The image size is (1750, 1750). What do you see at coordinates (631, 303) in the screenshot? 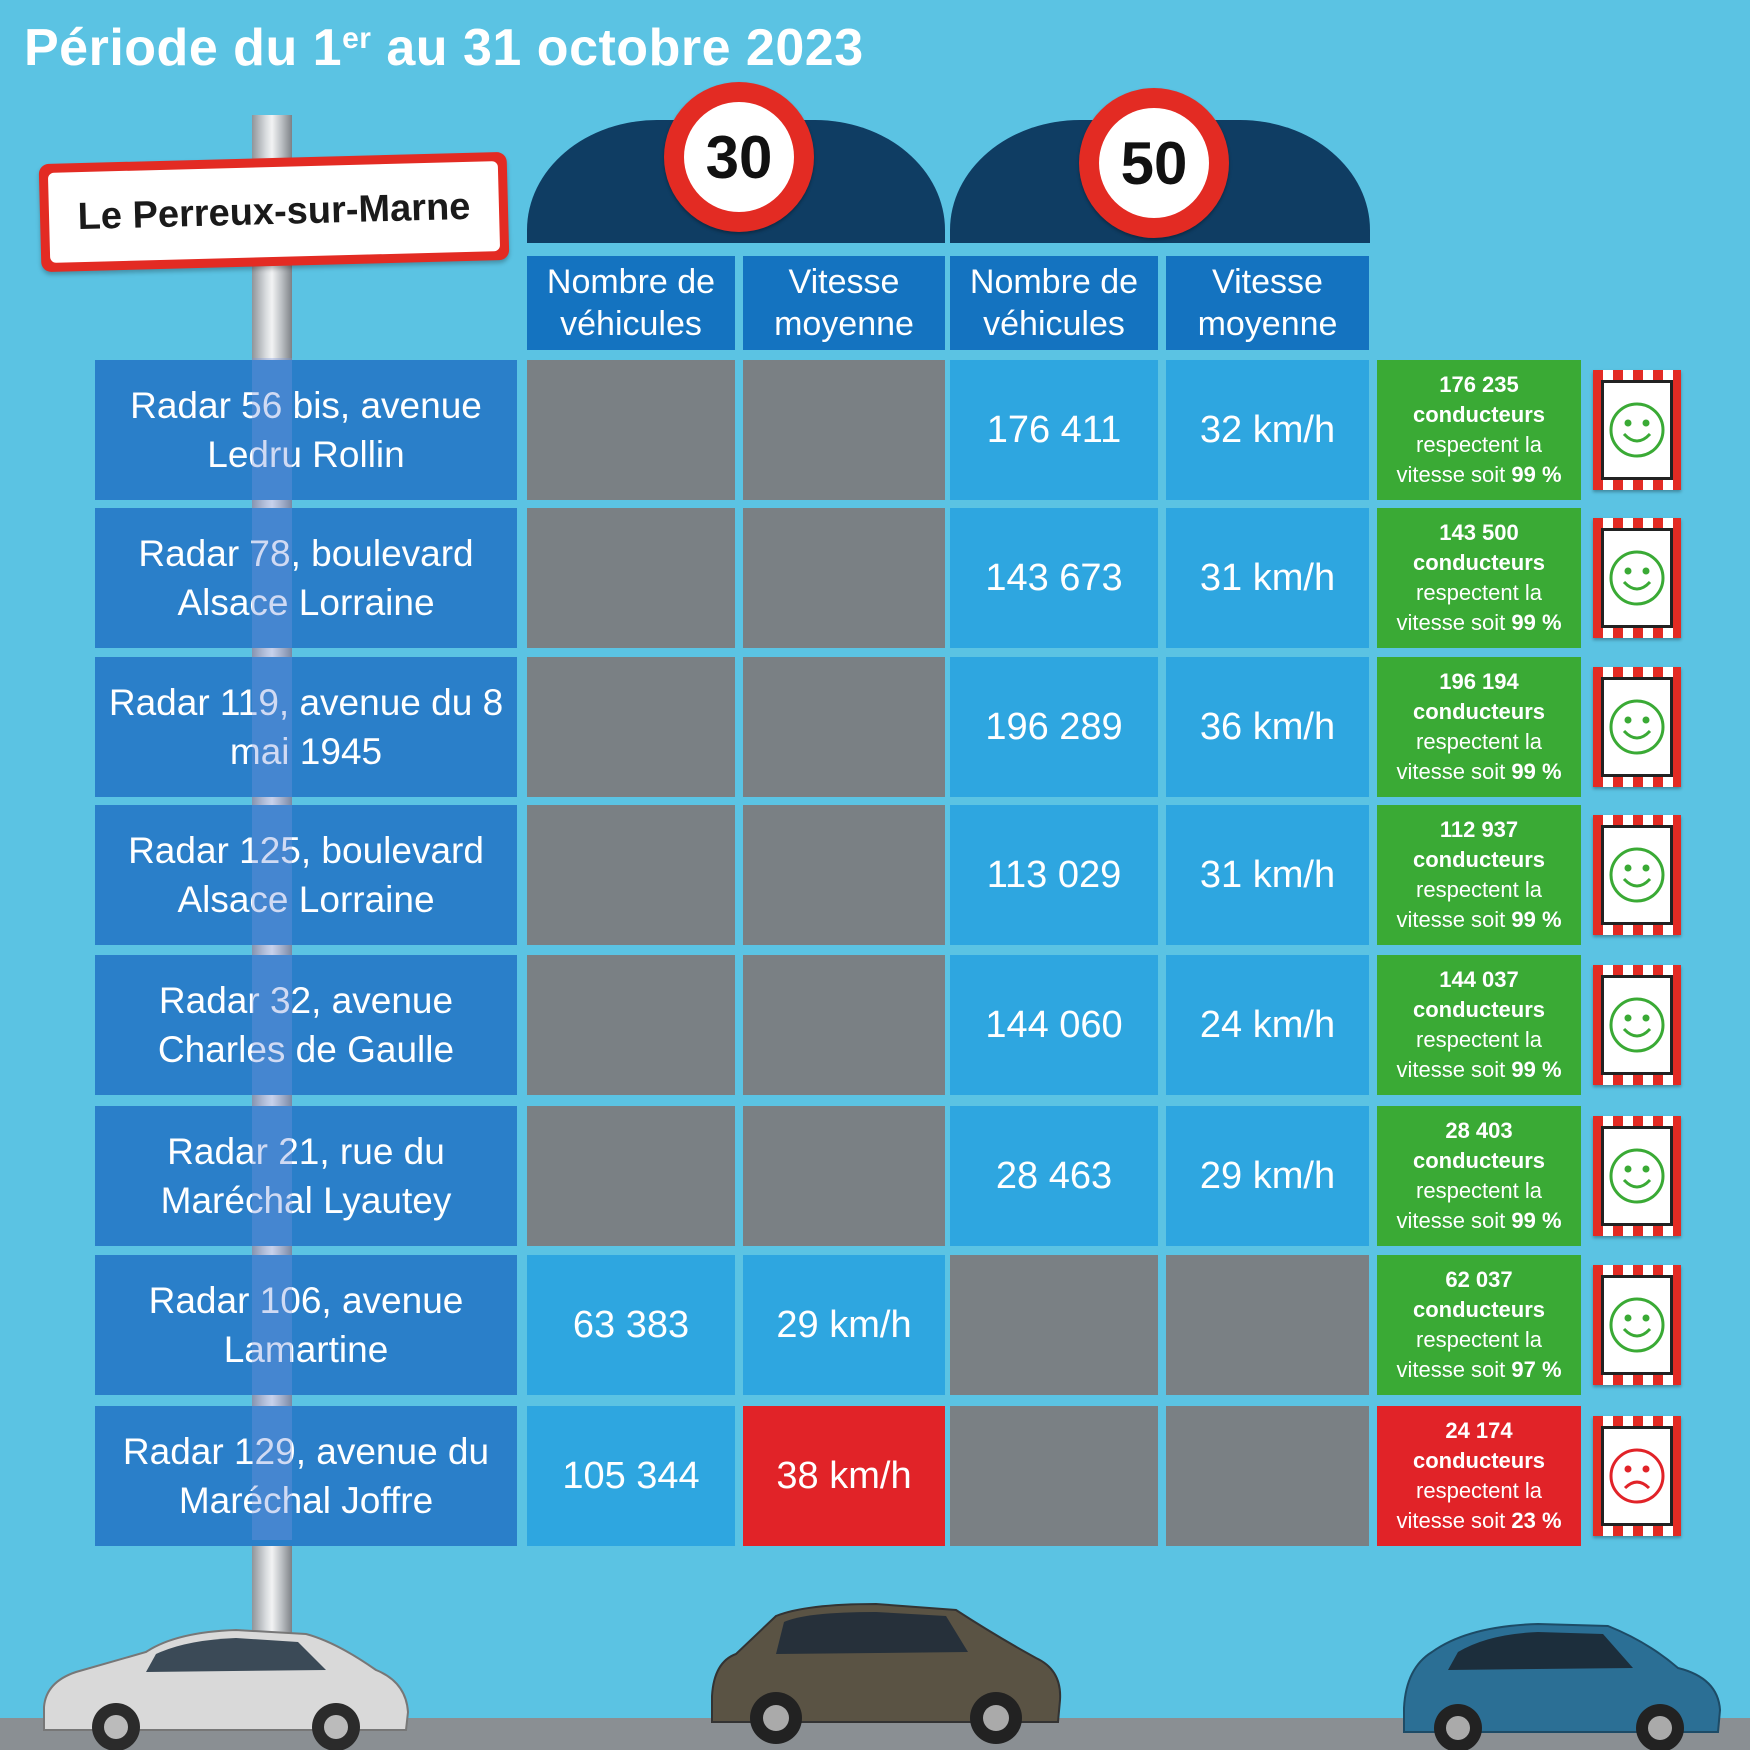
I see `col-header-30-count: Nombre de véhicules` at bounding box center [631, 303].